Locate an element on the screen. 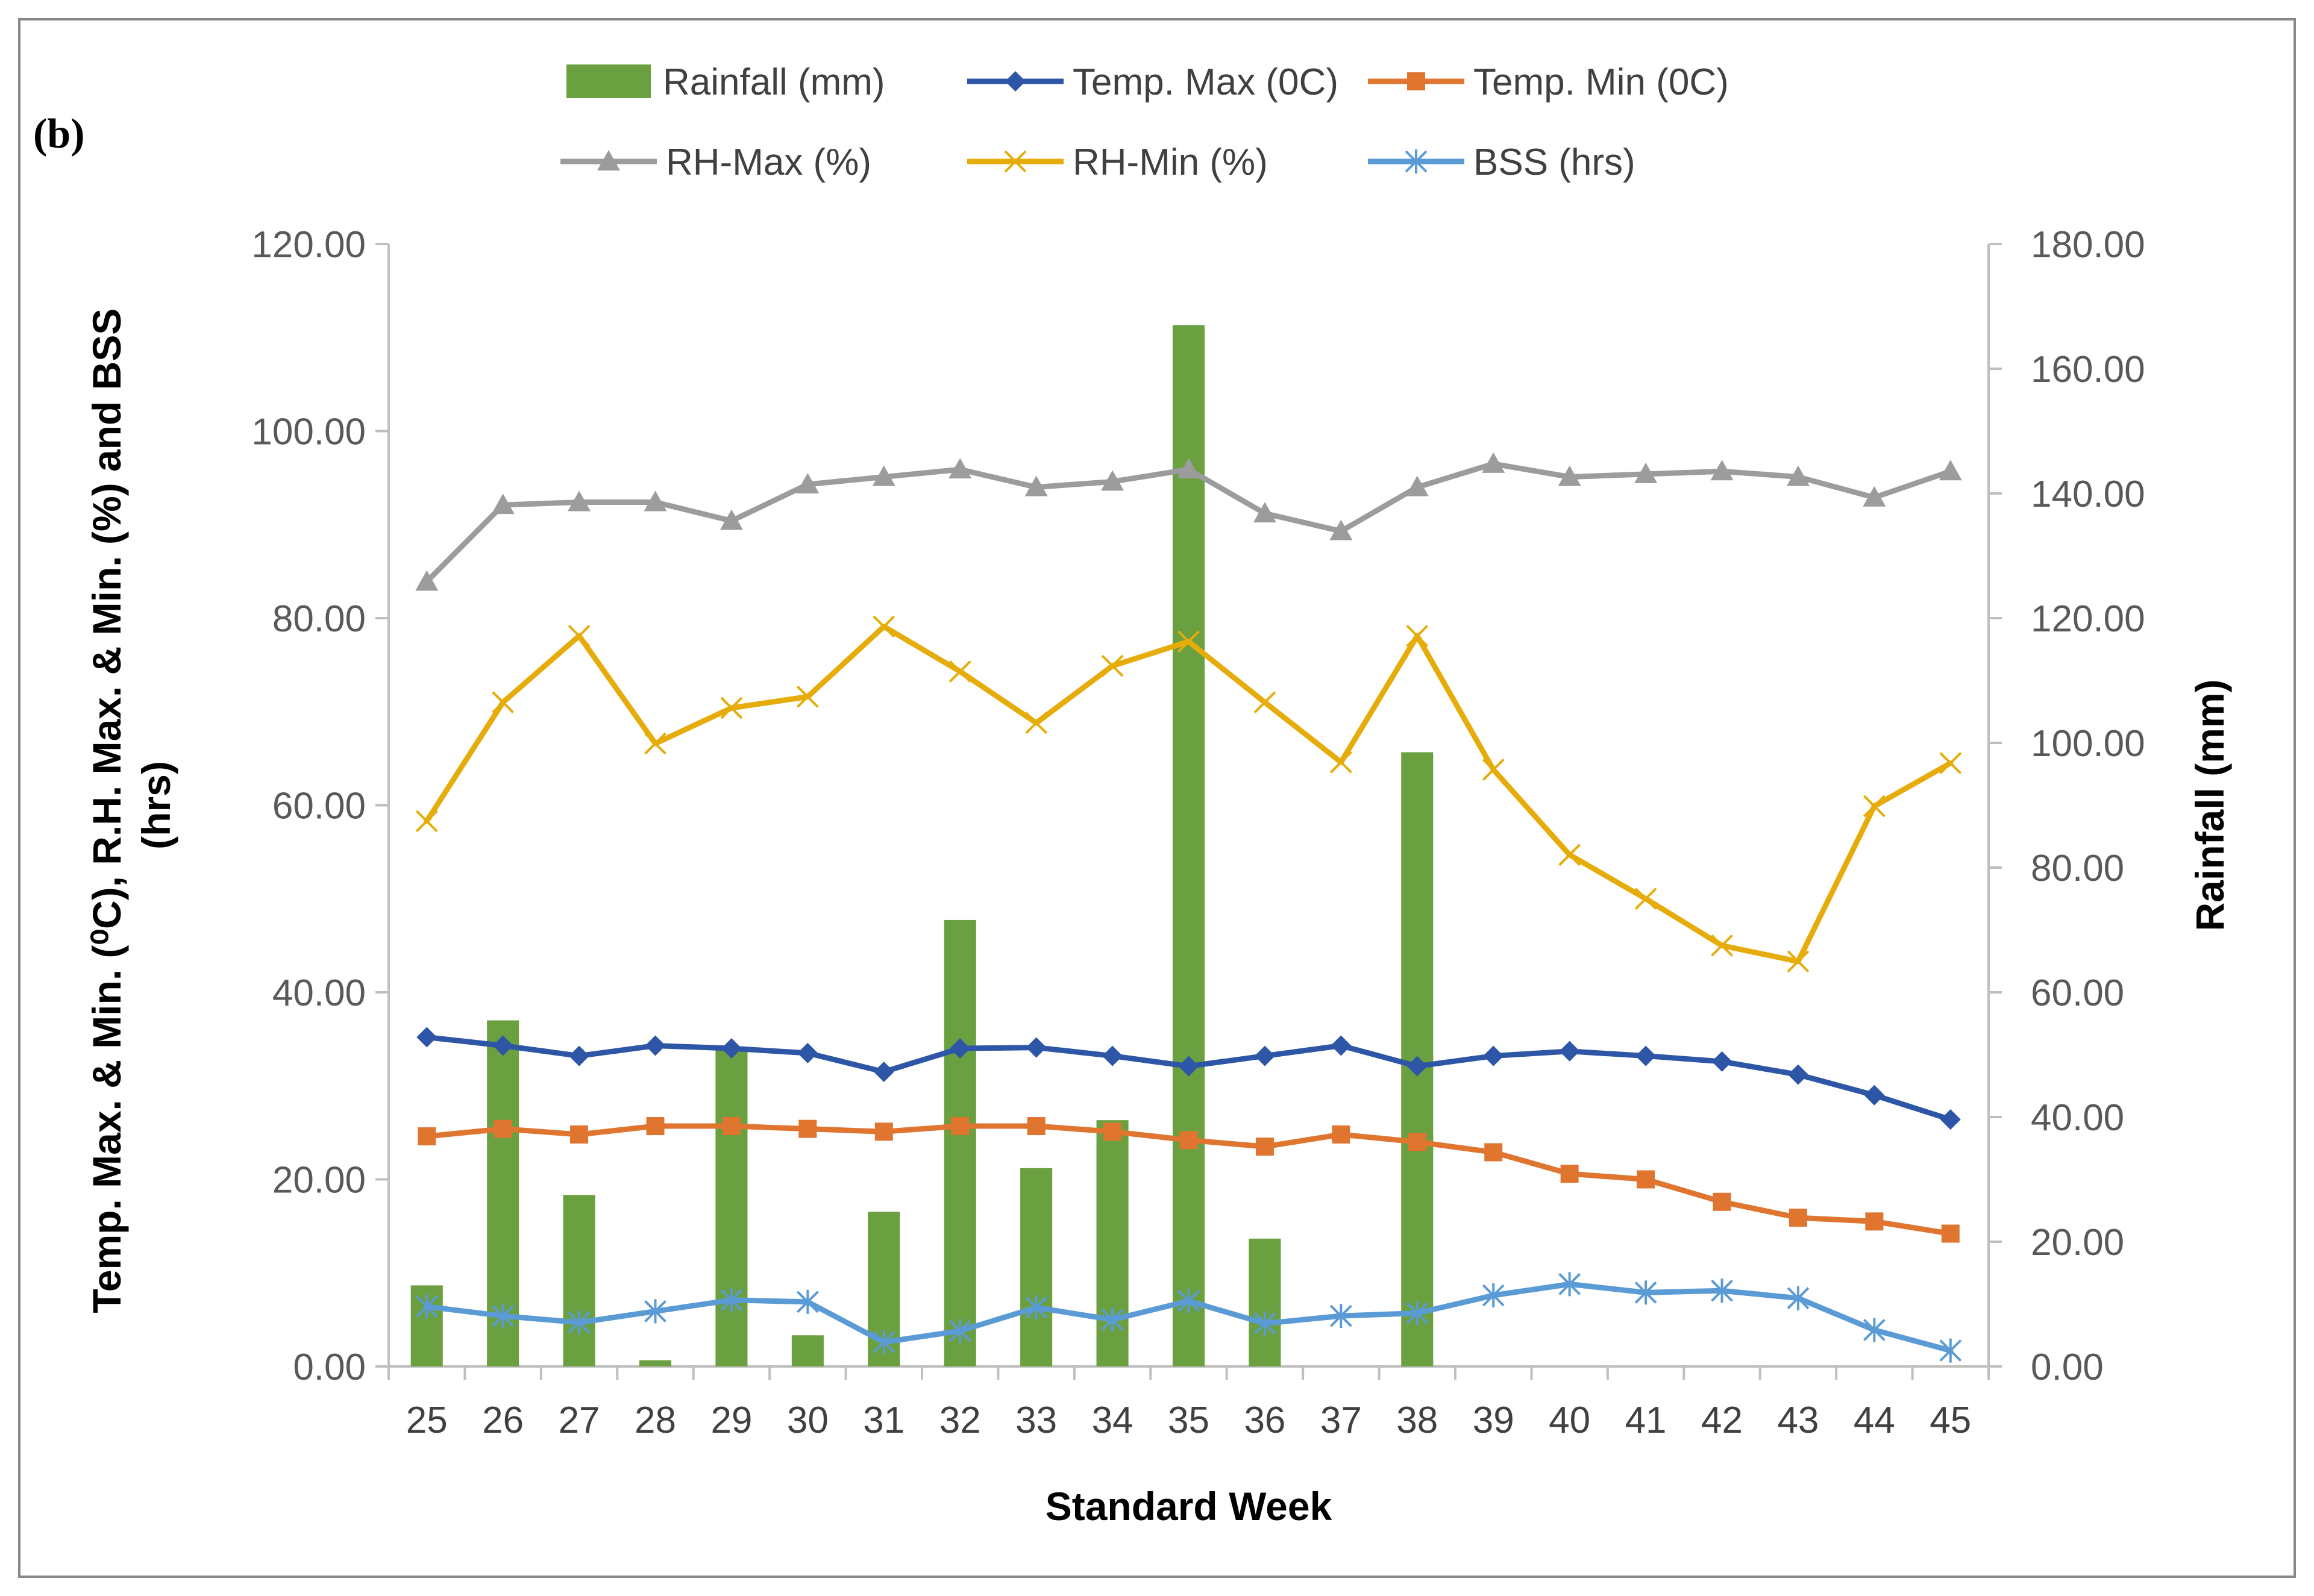 This screenshot has width=2314, height=1596. left-tick-label: 60.00 is located at coordinates (319, 806).